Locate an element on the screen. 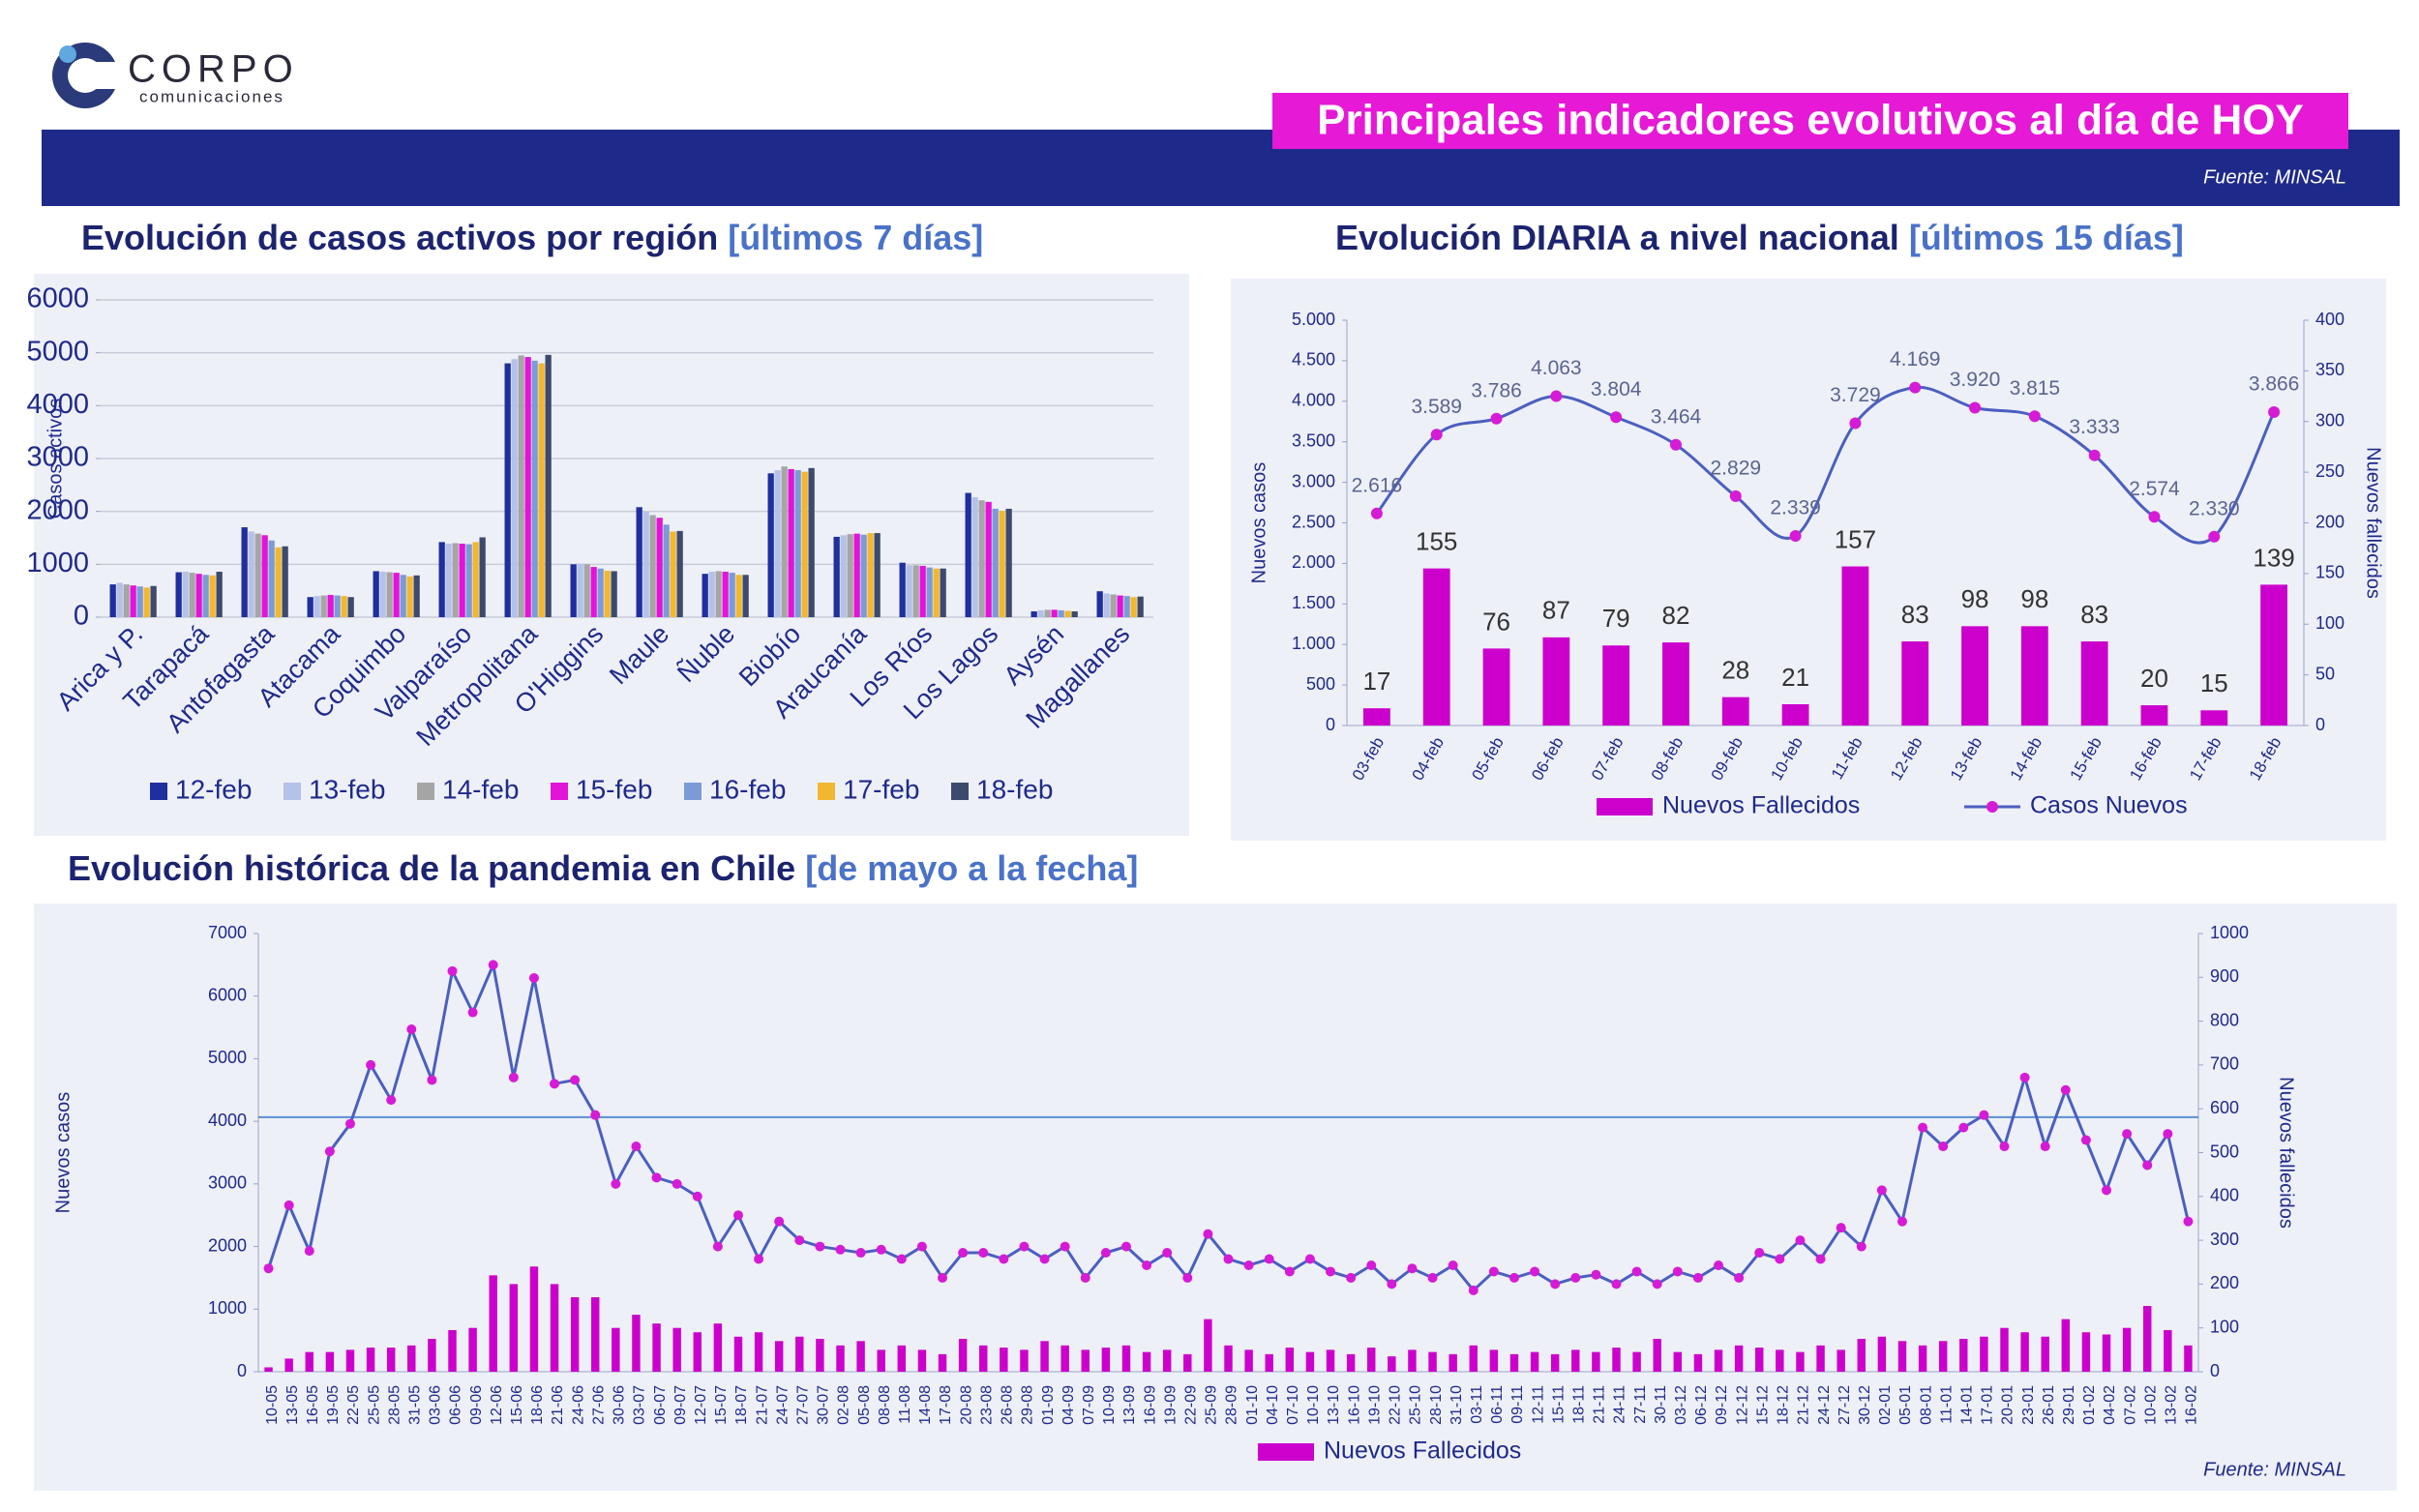 The height and width of the screenshot is (1512, 2419). legend-label: Nuevos Fallecidos is located at coordinates (1761, 805).